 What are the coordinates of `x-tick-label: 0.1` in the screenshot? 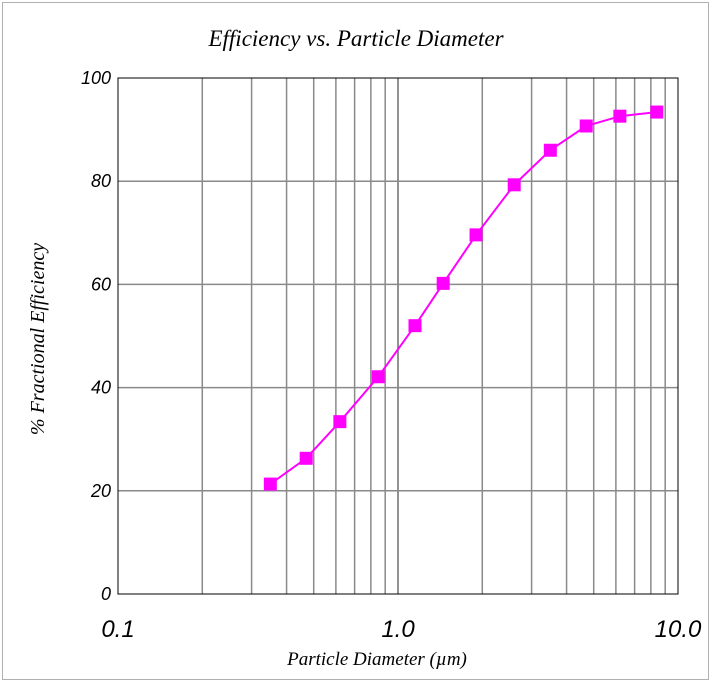 It's located at (117, 629).